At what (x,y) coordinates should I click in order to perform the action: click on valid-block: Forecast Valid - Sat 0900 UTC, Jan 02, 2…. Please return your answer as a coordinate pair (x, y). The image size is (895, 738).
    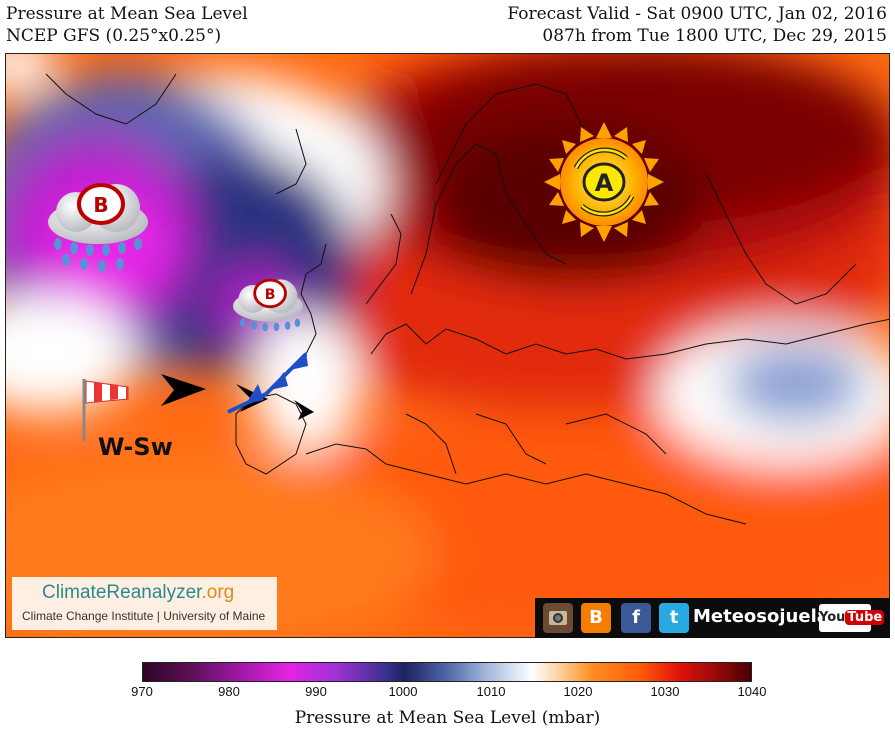
    Looking at the image, I should click on (697, 25).